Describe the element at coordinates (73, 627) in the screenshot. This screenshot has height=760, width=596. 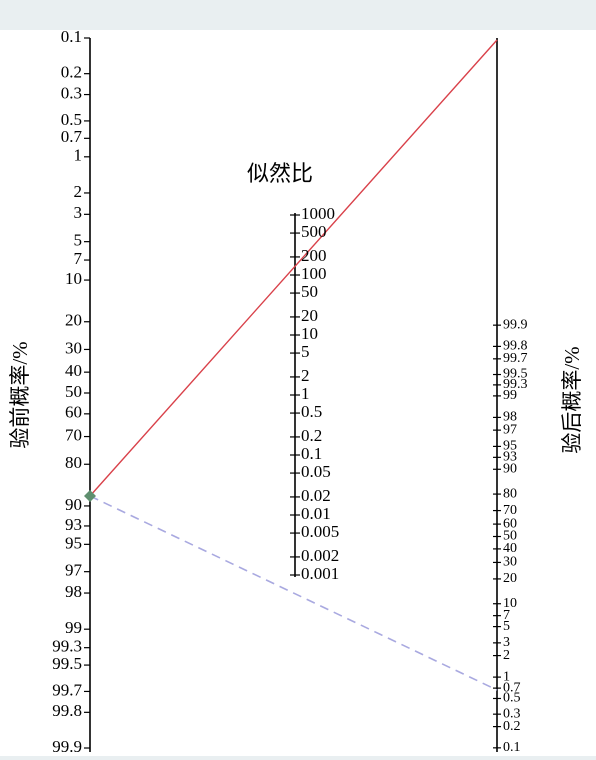
I see `left-tick-label: 99` at that location.